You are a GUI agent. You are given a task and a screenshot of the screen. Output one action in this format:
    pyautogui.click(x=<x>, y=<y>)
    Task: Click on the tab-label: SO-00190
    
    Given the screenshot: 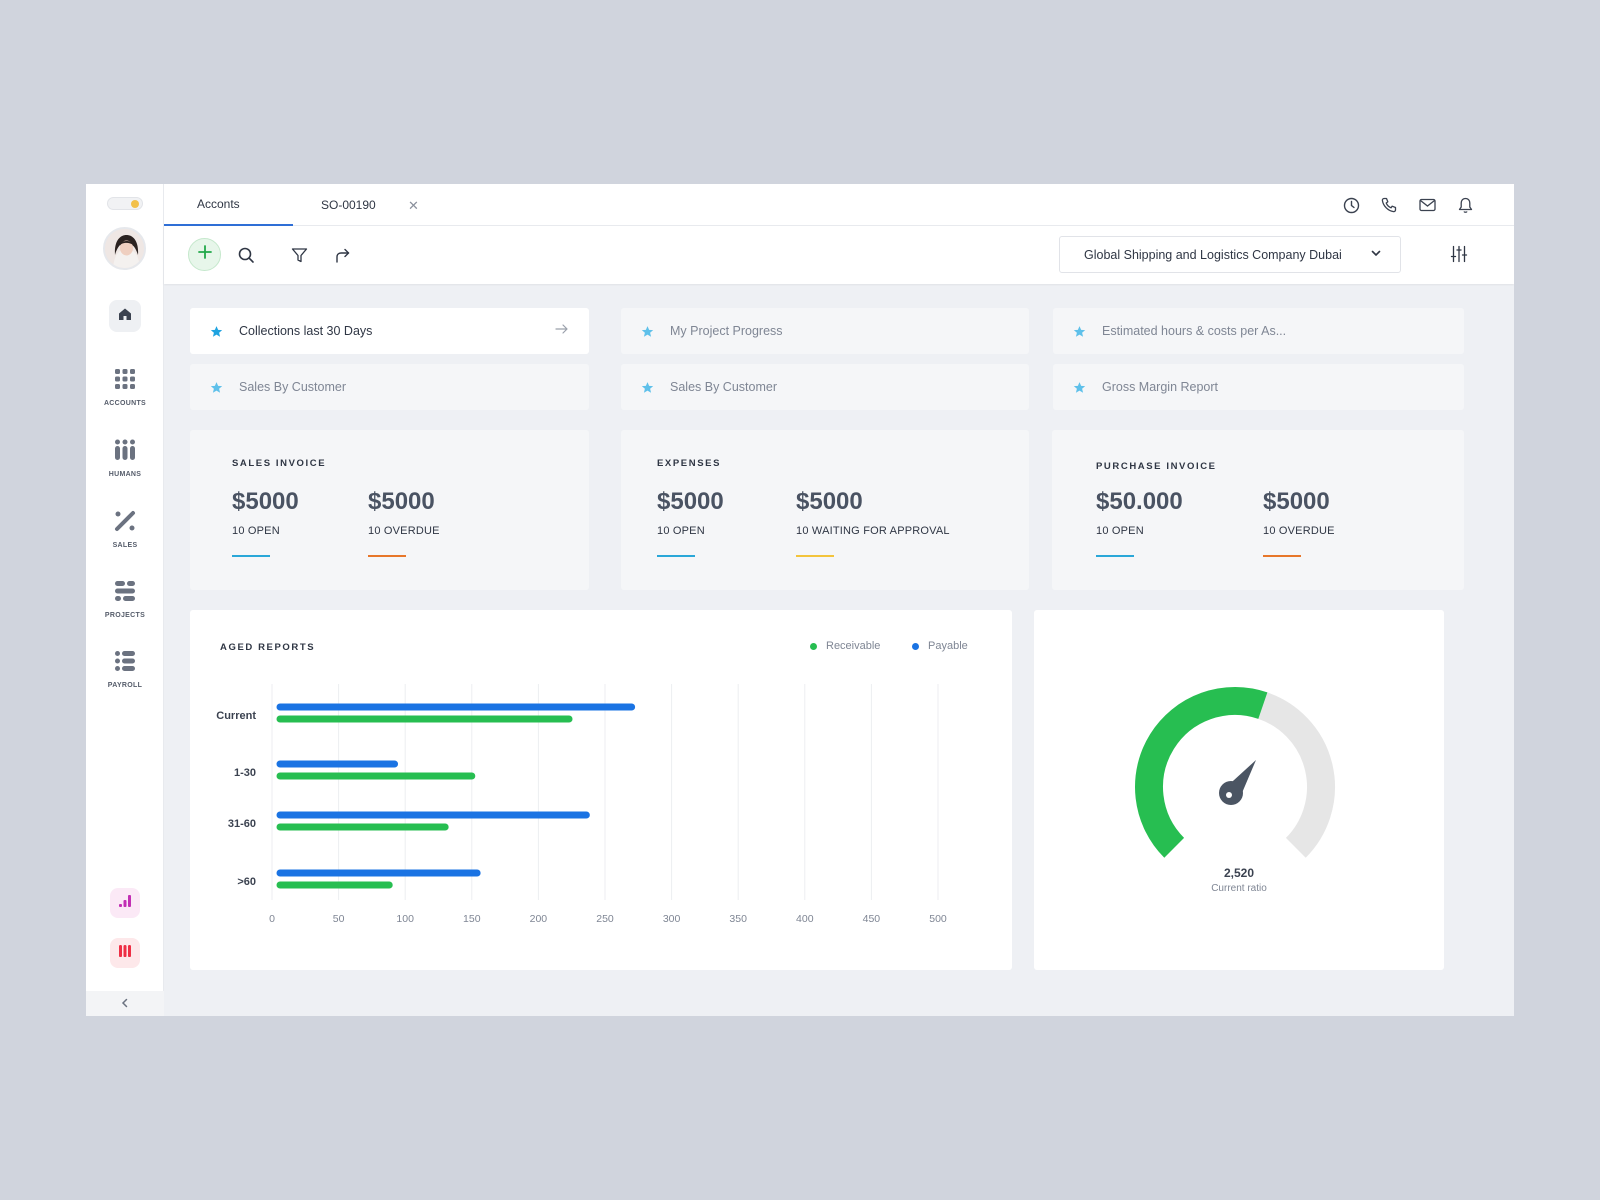 What is the action you would take?
    pyautogui.click(x=348, y=205)
    